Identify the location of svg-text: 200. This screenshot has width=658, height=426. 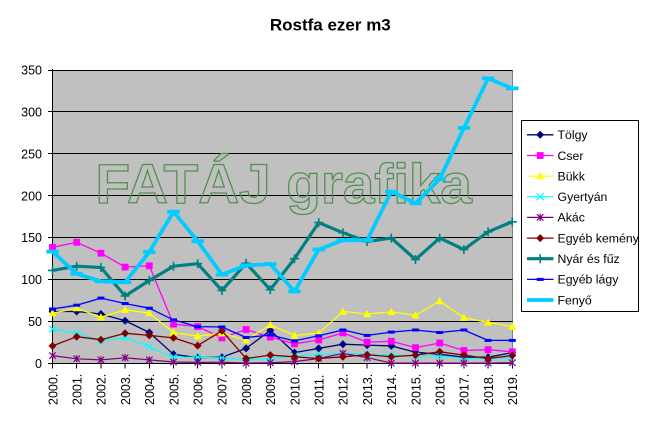
(31, 196).